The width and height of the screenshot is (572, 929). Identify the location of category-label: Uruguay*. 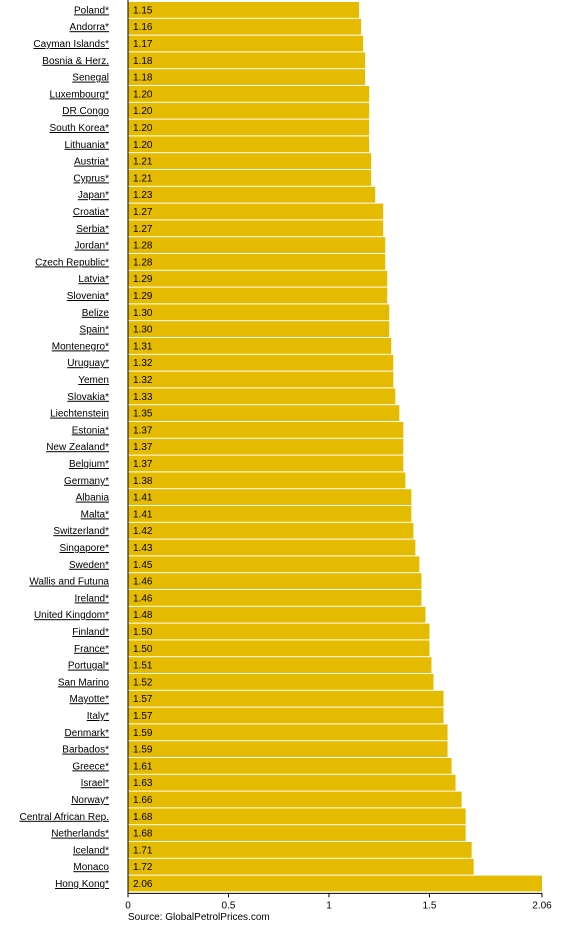
(88, 363).